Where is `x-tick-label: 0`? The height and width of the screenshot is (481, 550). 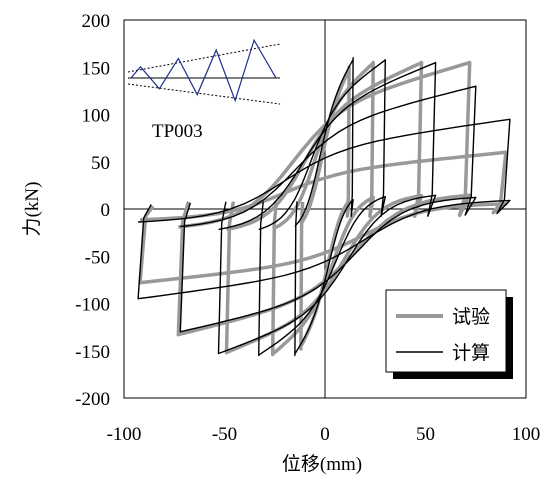
x-tick-label: 0 is located at coordinates (325, 434).